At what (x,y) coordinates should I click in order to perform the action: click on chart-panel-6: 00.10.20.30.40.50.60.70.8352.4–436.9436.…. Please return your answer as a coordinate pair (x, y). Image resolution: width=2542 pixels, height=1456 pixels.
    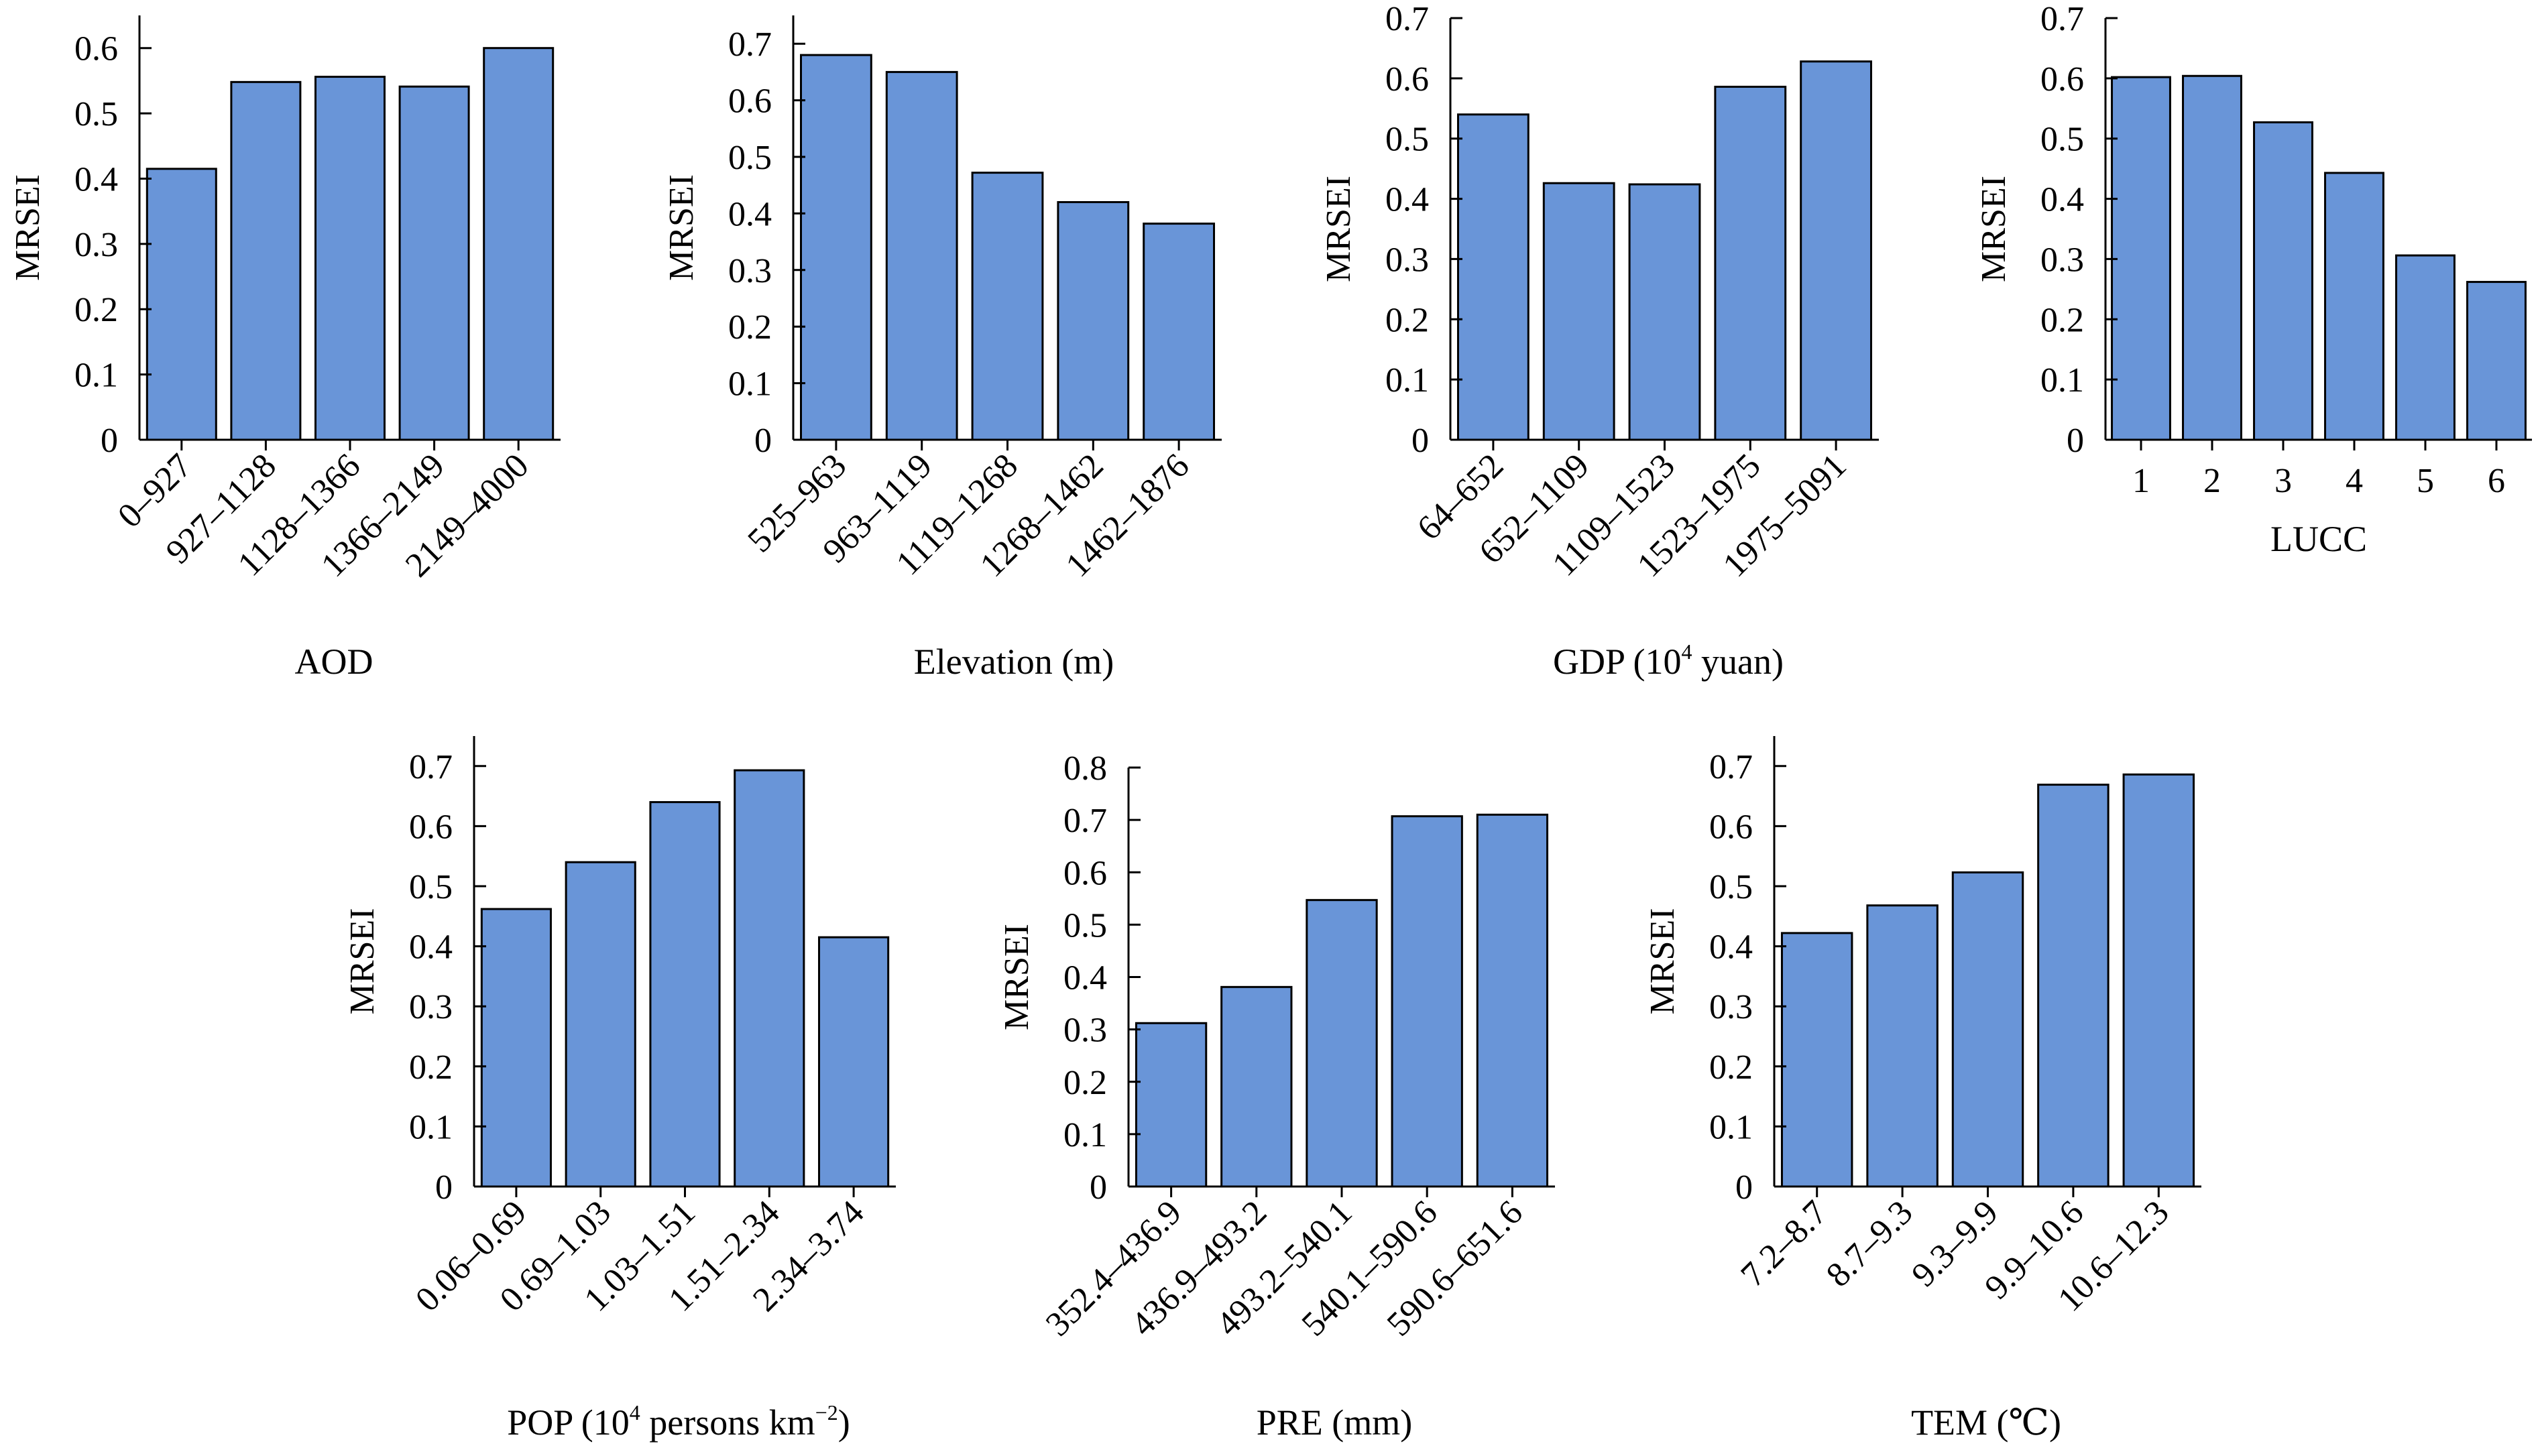
    Looking at the image, I should click on (1276, 1096).